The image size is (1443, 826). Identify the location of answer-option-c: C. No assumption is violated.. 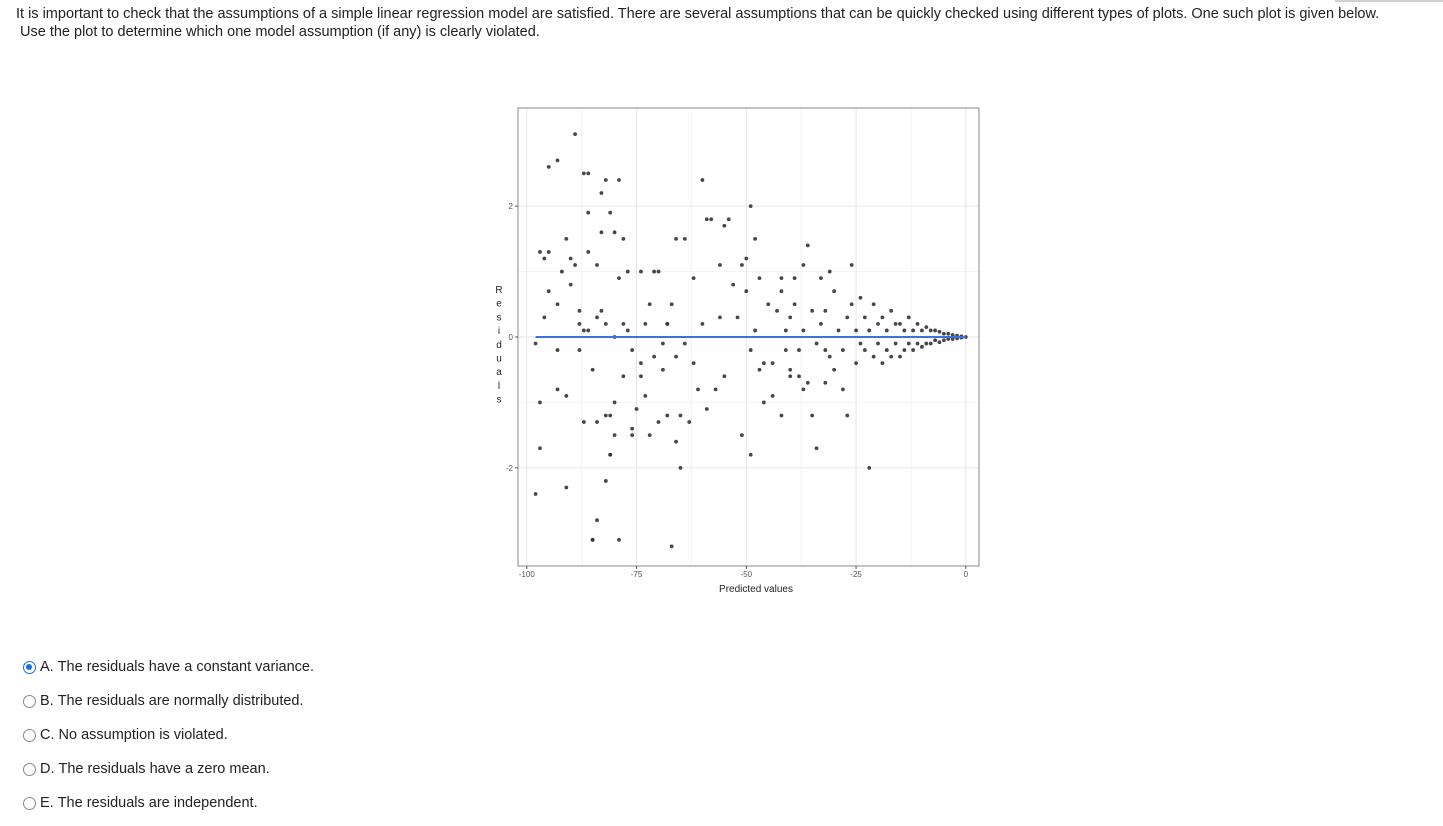
(168, 735).